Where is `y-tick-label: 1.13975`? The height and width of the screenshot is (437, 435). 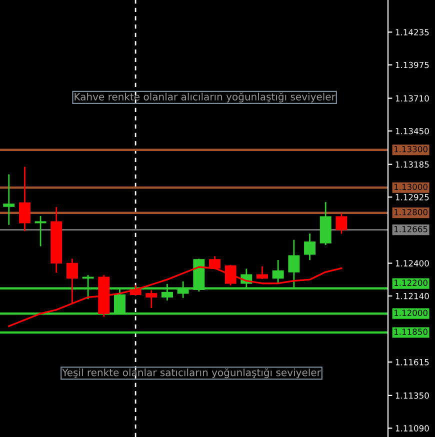 y-tick-label: 1.13975 is located at coordinates (412, 65).